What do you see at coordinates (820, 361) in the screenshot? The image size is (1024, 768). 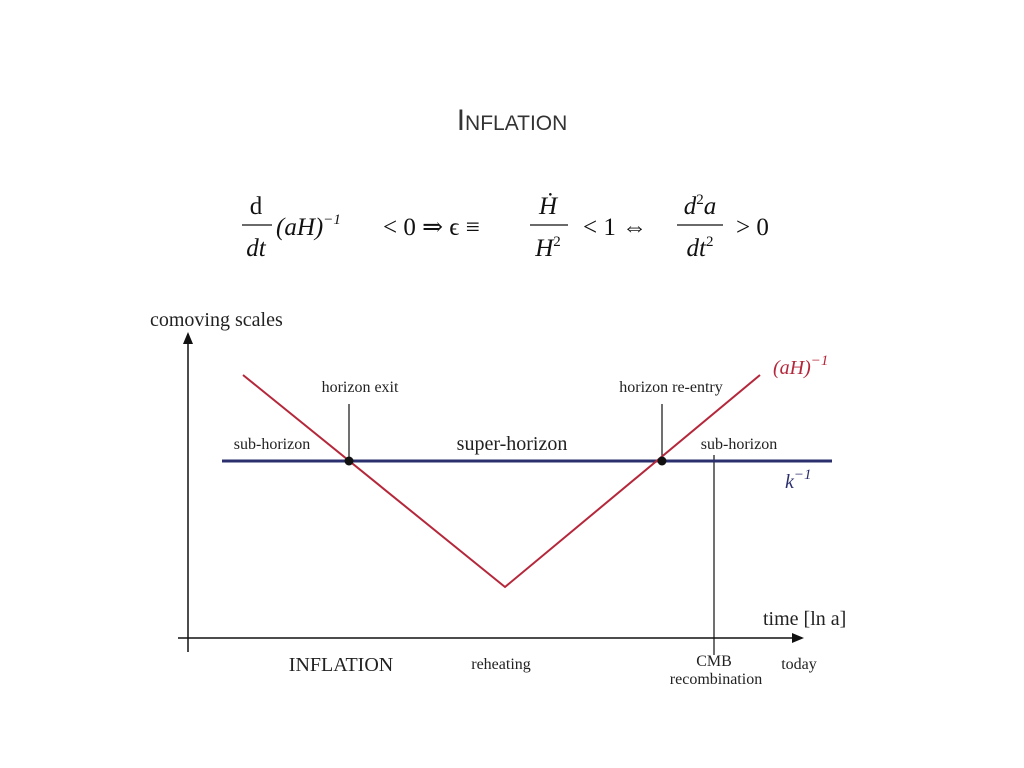 I see `curve-label-exp: −1` at bounding box center [820, 361].